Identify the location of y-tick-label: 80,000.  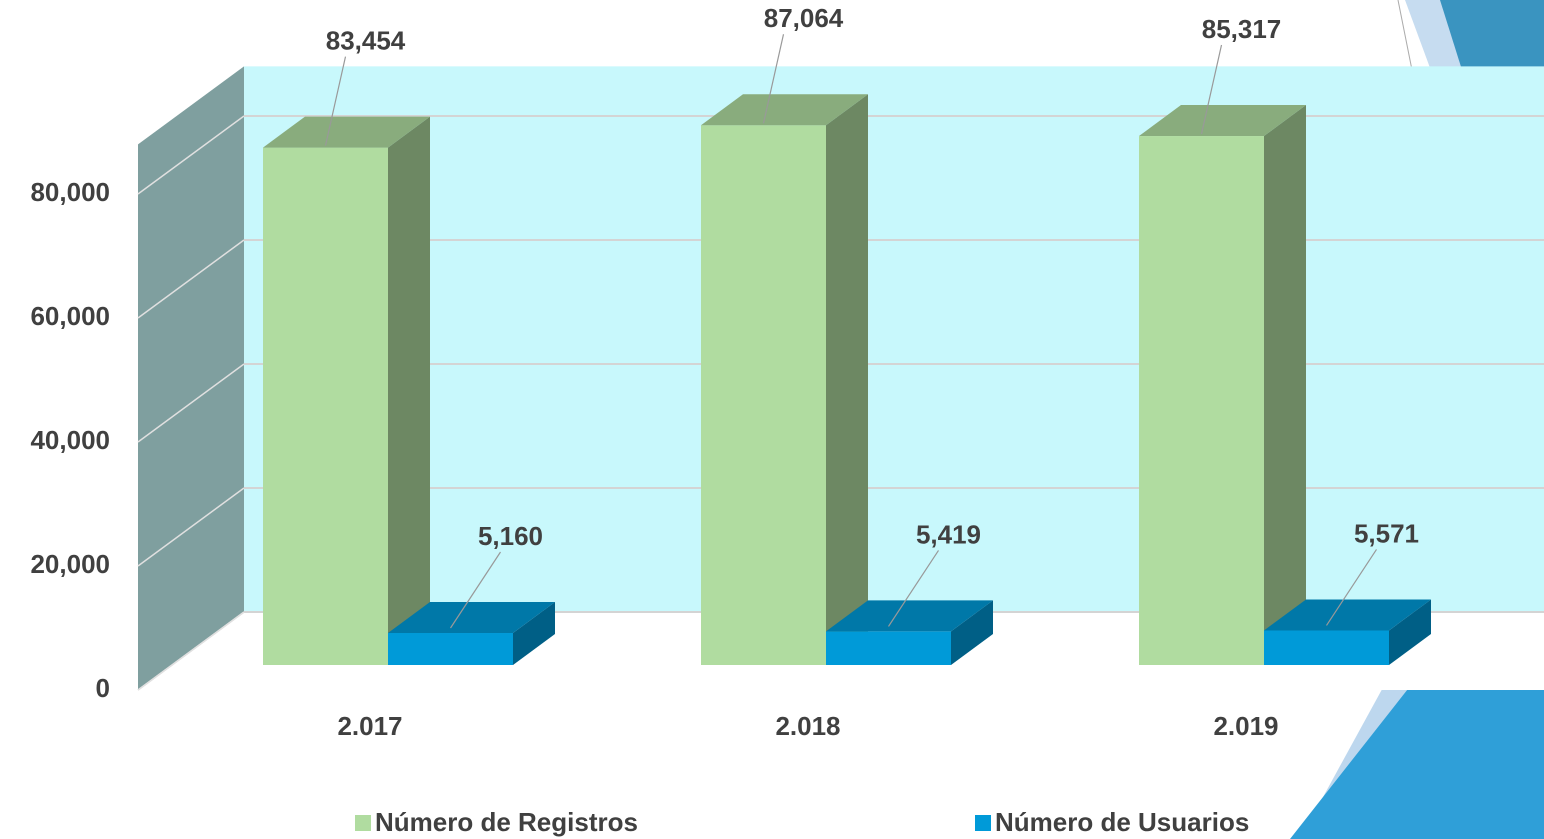
(70, 192).